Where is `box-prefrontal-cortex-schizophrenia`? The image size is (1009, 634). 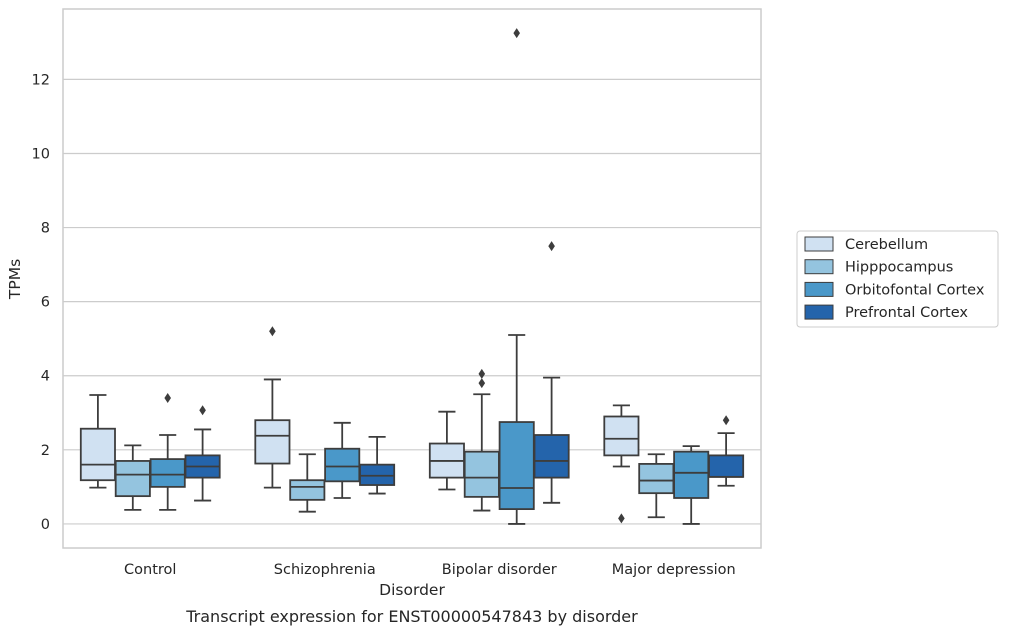 box-prefrontal-cortex-schizophrenia is located at coordinates (377, 465).